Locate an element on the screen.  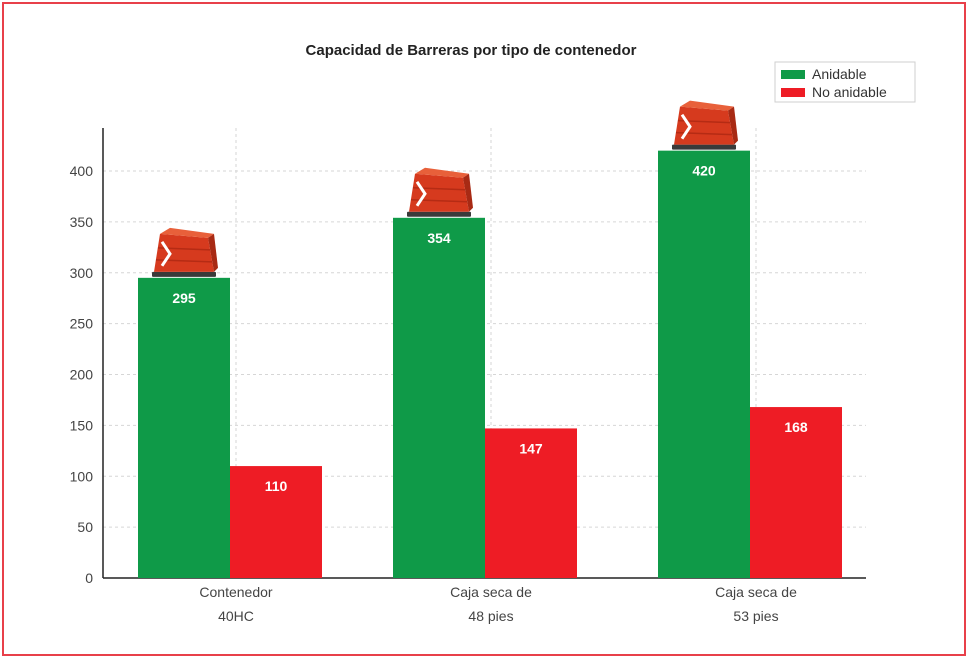
data-label: 295 is located at coordinates (184, 298).